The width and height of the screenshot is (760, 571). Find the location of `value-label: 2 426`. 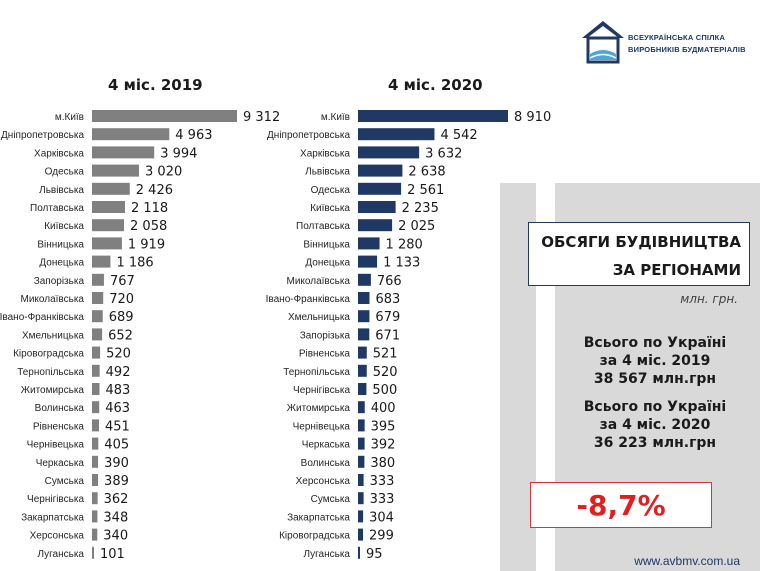

value-label: 2 426 is located at coordinates (154, 190).